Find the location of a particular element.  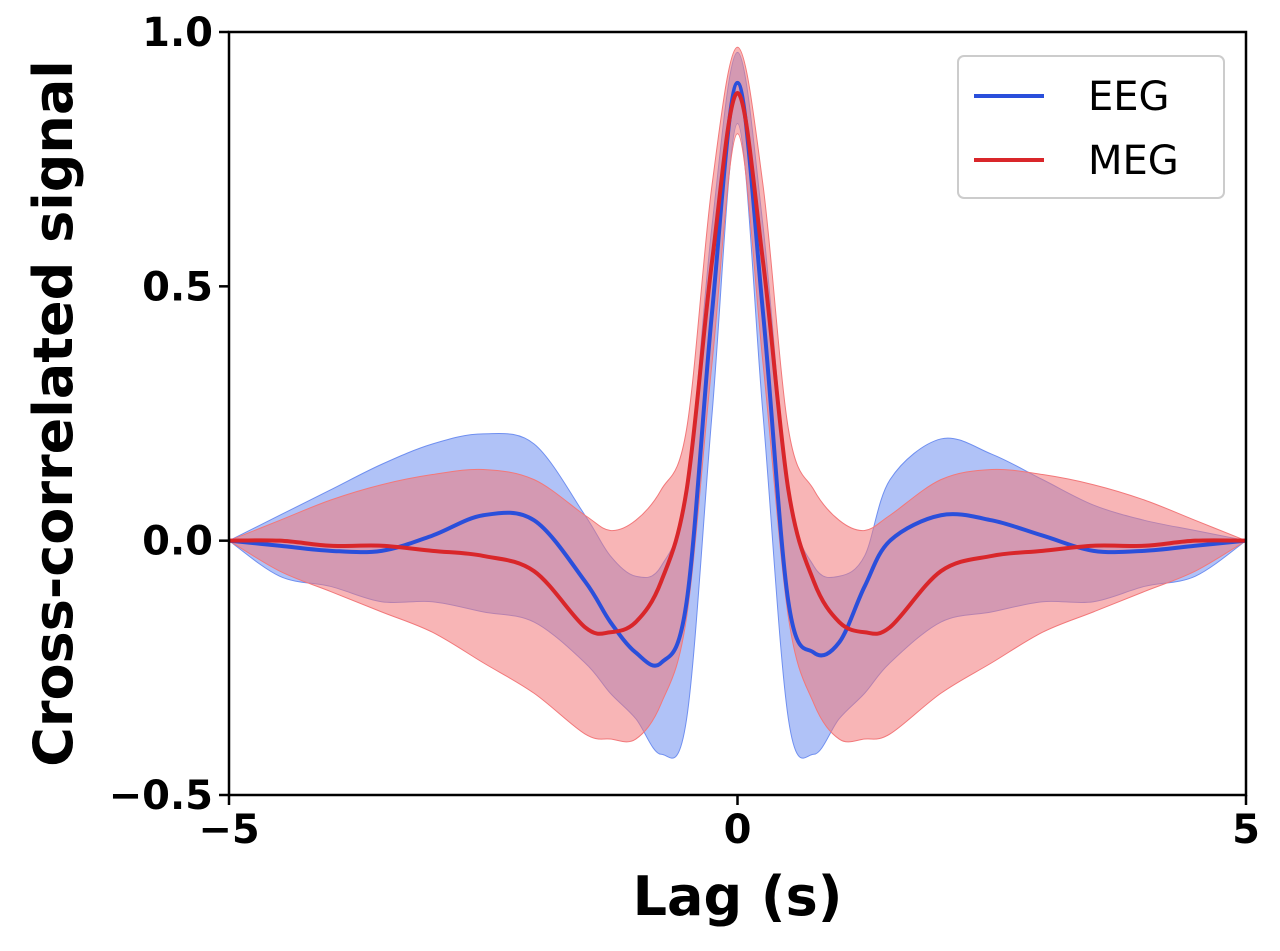

legend: EEG MEG is located at coordinates (1091, 127).